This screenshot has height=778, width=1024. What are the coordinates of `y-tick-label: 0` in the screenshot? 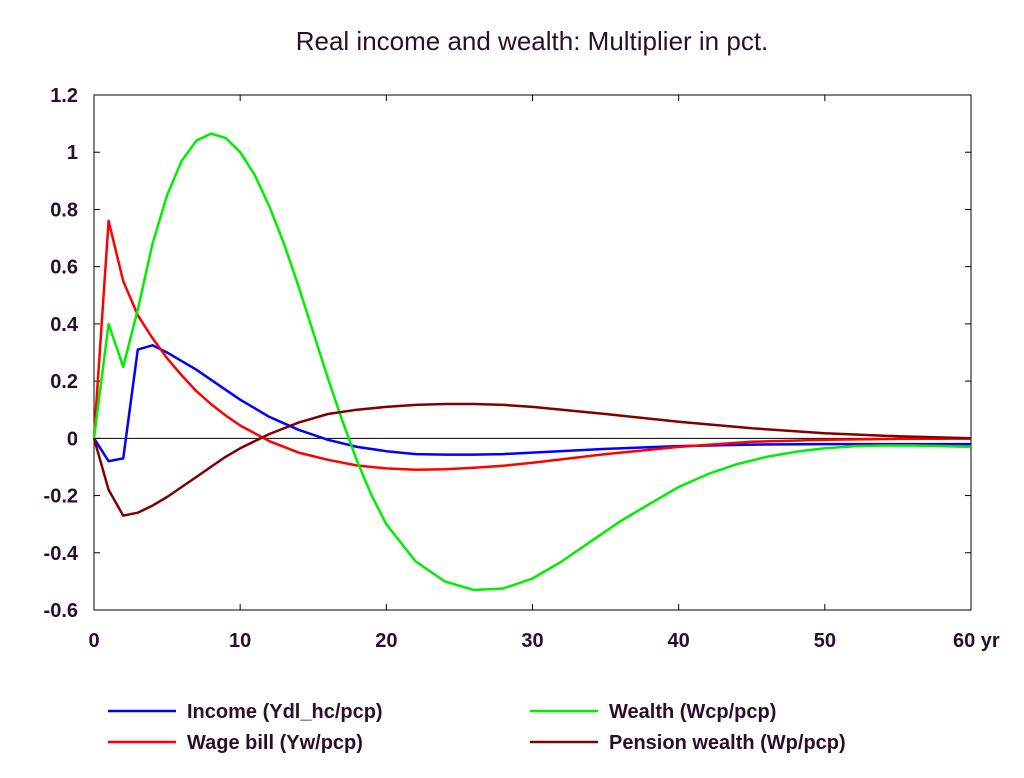 It's located at (72, 439).